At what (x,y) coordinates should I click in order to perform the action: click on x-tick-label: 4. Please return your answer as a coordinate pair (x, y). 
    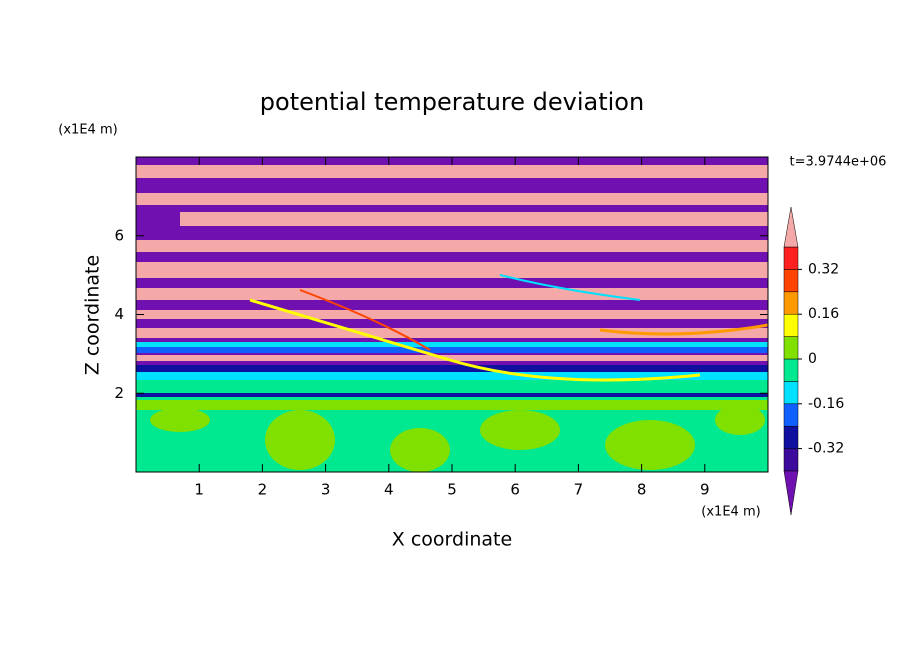
    Looking at the image, I should click on (389, 490).